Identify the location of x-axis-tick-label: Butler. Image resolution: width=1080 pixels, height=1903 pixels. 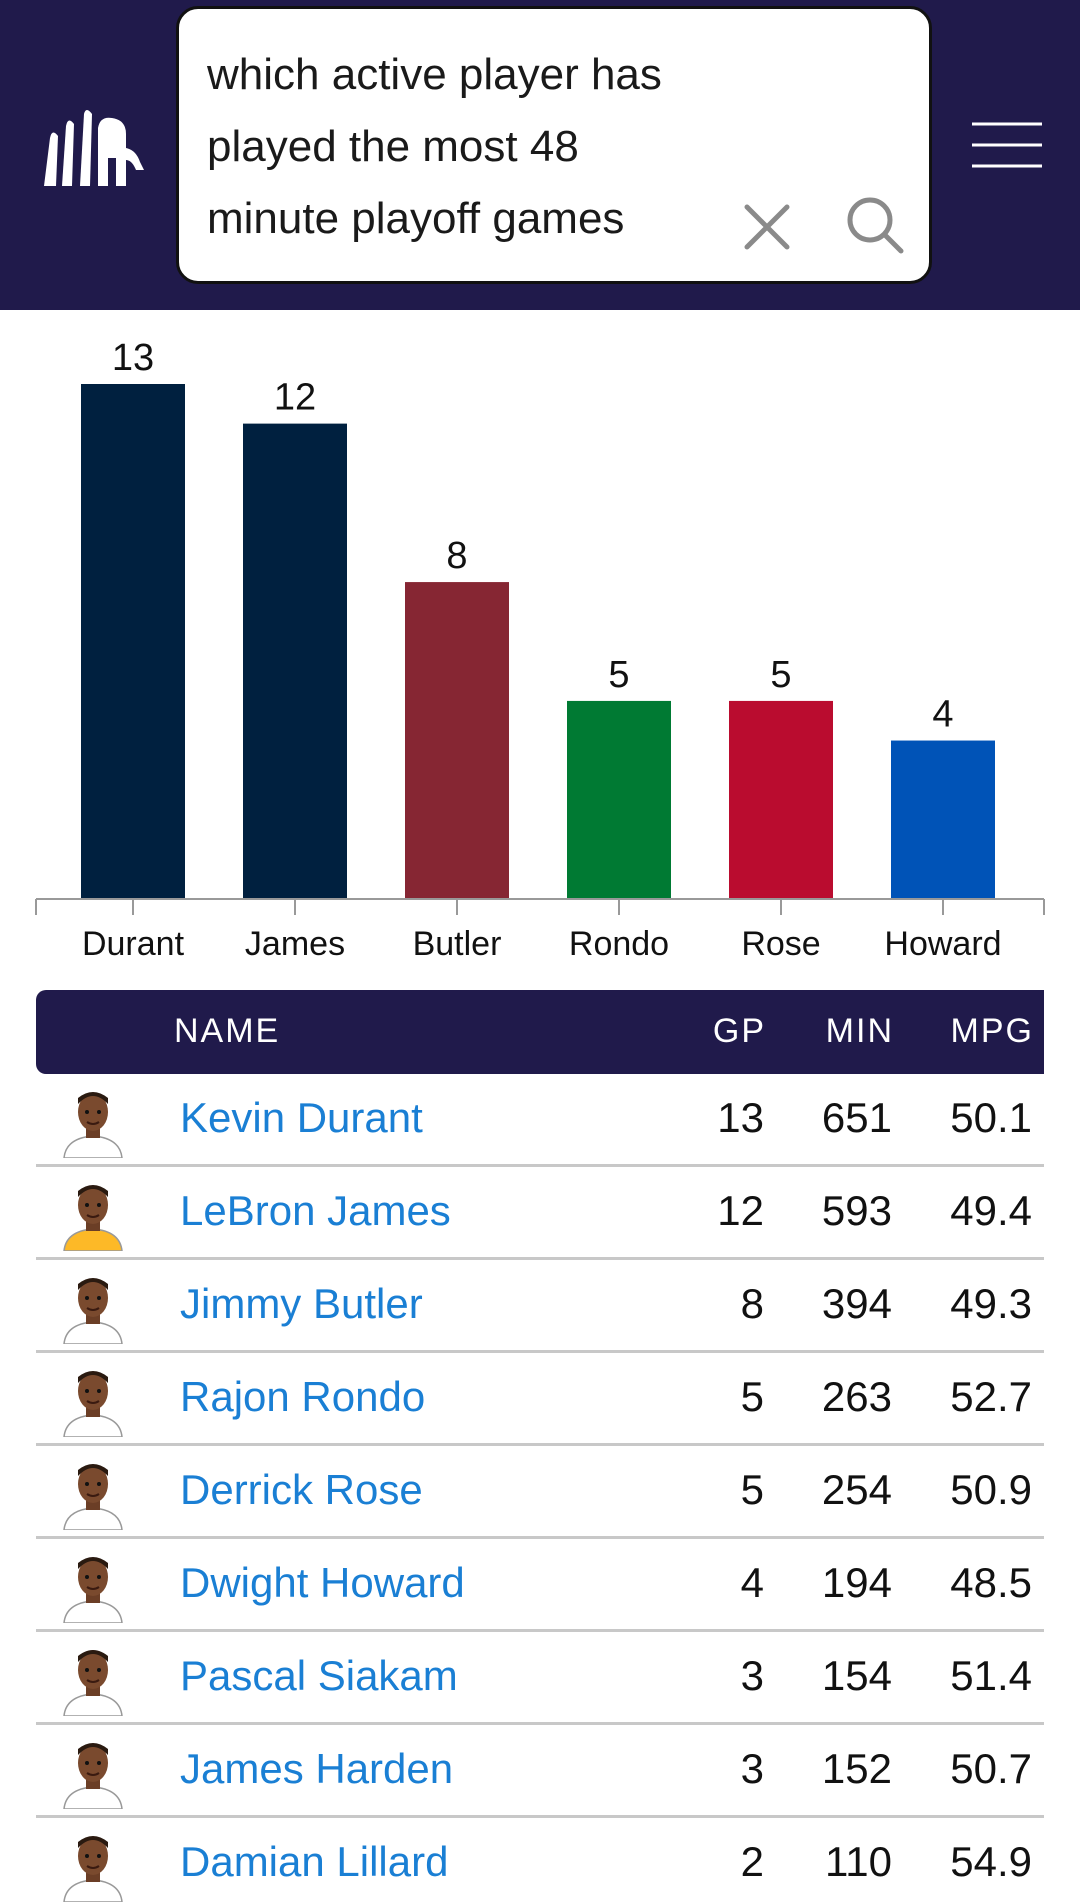
(457, 944).